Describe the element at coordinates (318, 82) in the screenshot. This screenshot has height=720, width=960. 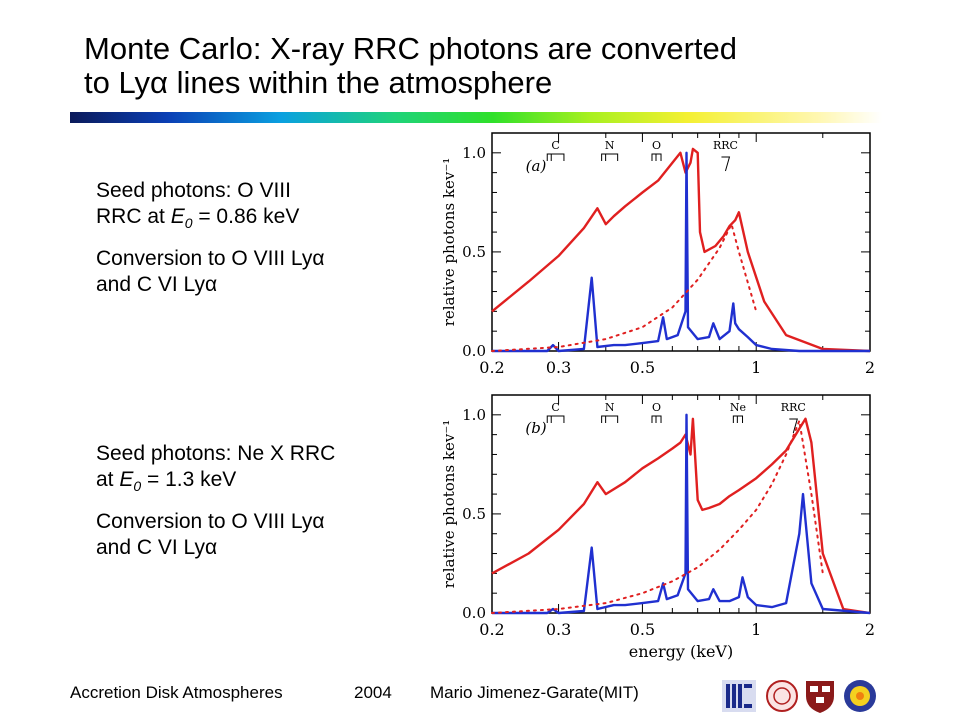
I see `title-line-2: to Lyα lines within the atmosphere` at that location.